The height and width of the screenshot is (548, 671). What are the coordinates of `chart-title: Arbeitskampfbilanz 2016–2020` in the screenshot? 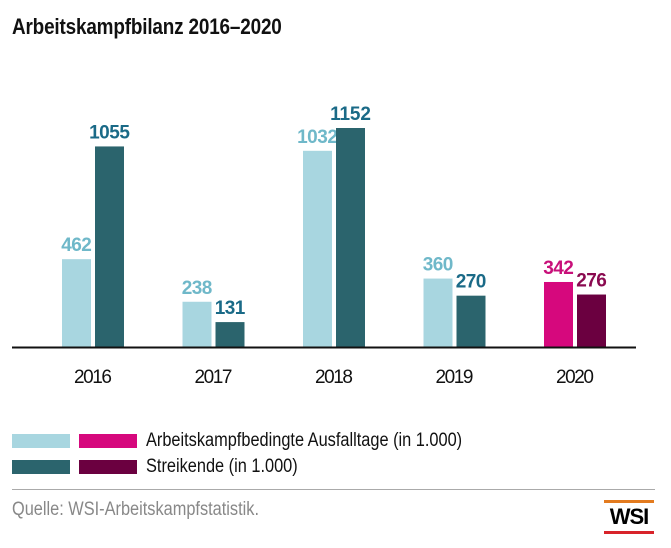 It's located at (147, 26).